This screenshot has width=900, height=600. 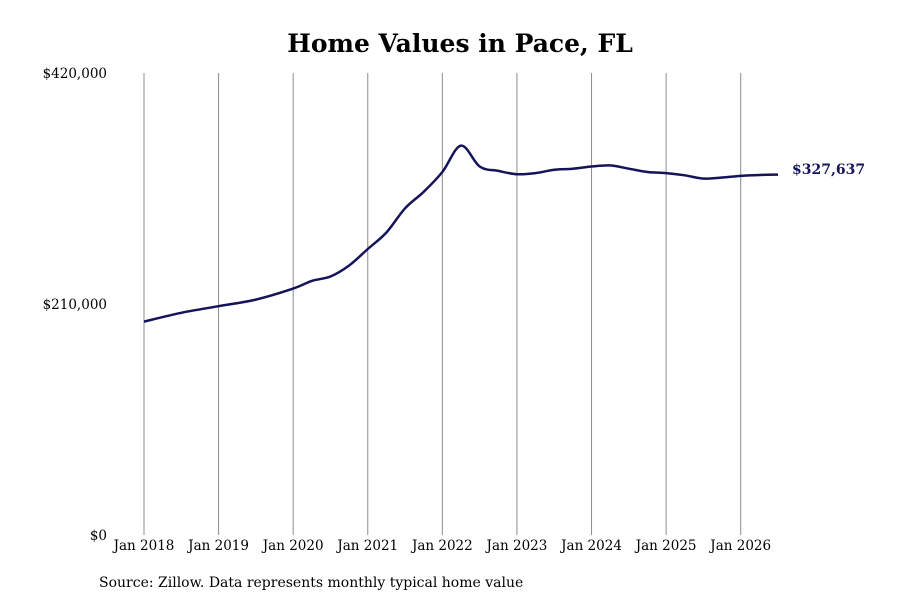 I want to click on x-tick-label: Jan 2018, so click(x=143, y=546).